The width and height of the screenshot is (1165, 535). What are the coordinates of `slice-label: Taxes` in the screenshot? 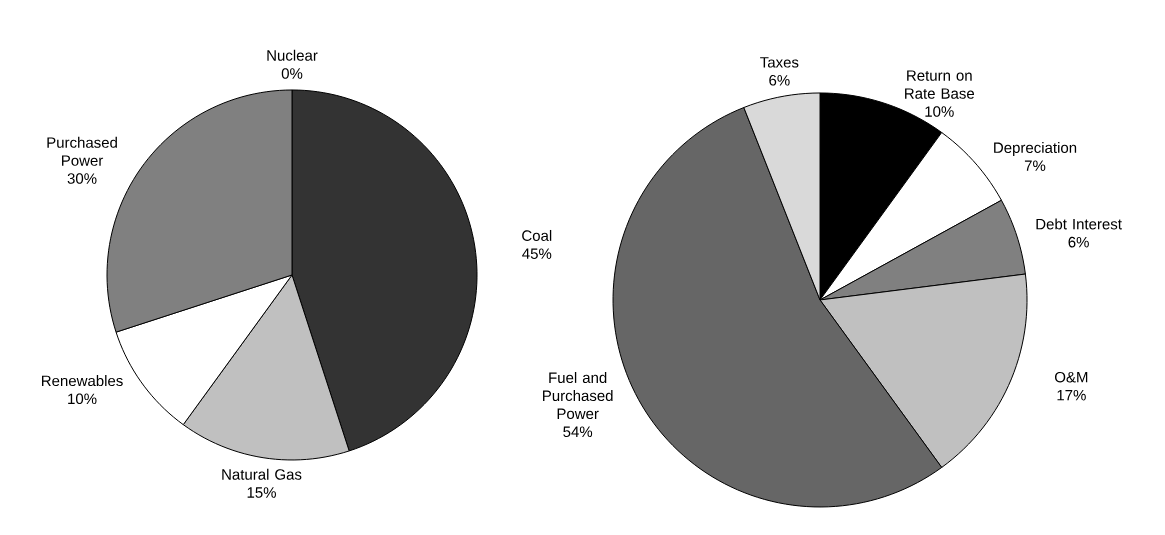 It's located at (779, 62).